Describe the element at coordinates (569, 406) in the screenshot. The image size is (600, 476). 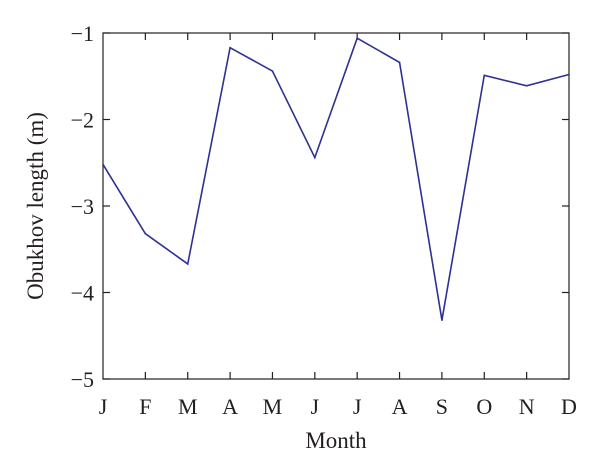
I see `x-tick-label: D` at that location.